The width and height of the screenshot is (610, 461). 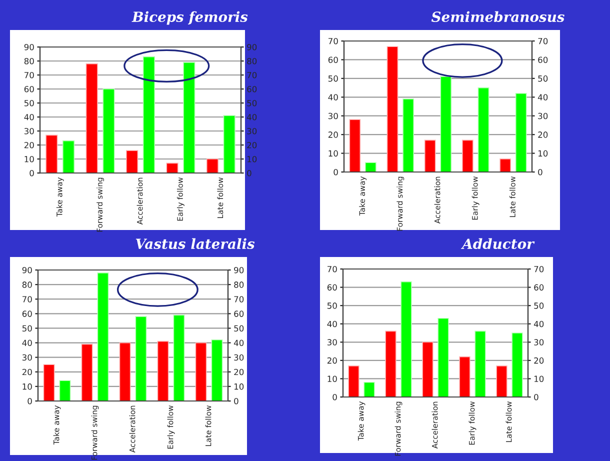 What do you see at coordinates (497, 16) in the screenshot?
I see `chart-title: Semimebranosus` at bounding box center [497, 16].